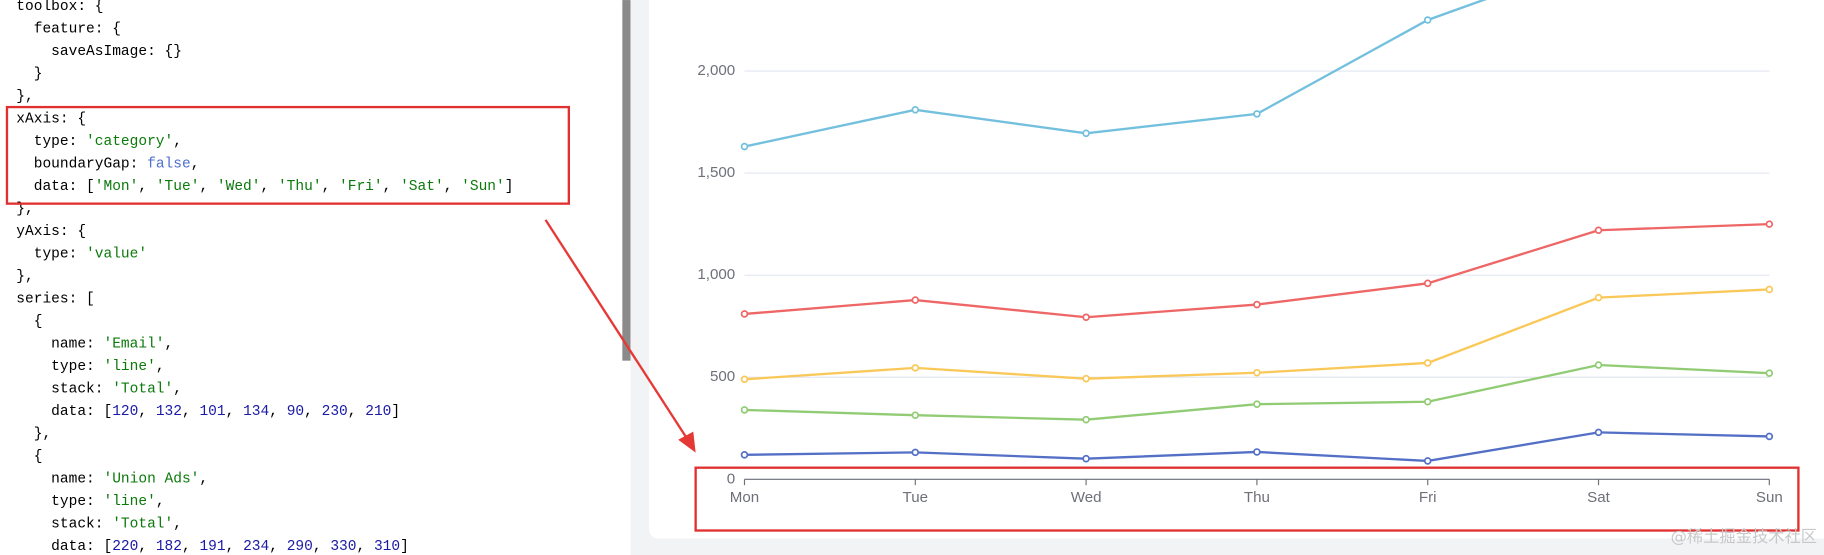 Image resolution: width=1824 pixels, height=555 pixels. I want to click on code-line: },, so click(24, 97).